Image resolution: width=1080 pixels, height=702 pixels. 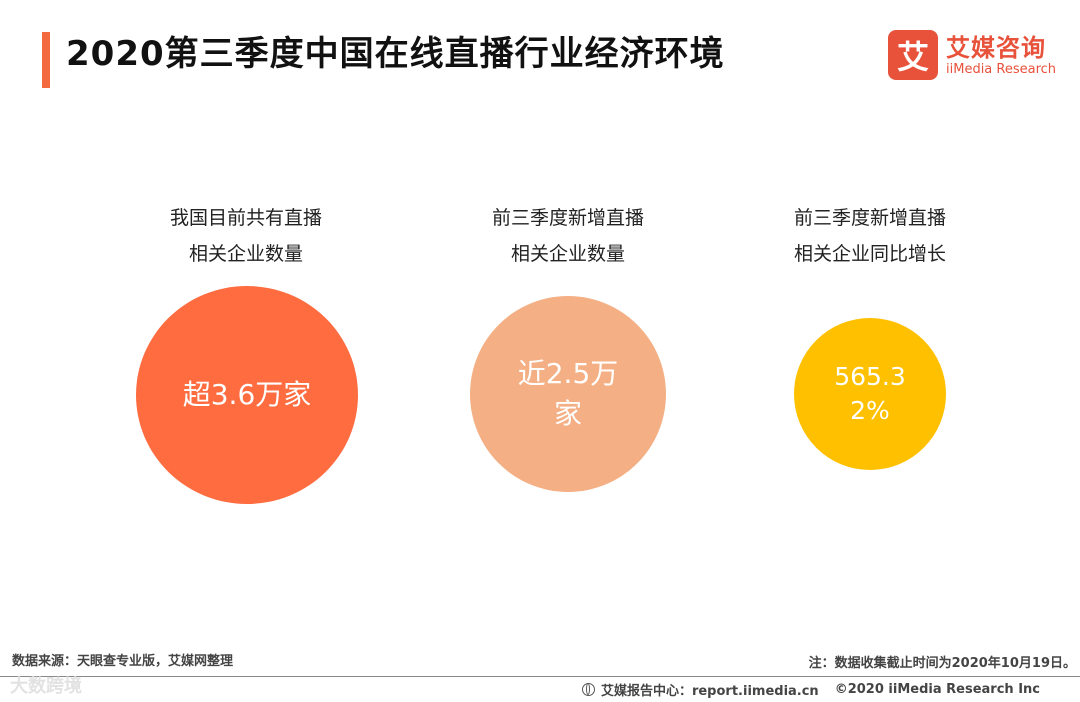 I want to click on metric-total-companies: 我国目前共有直播 相关企业数量, so click(x=246, y=236).